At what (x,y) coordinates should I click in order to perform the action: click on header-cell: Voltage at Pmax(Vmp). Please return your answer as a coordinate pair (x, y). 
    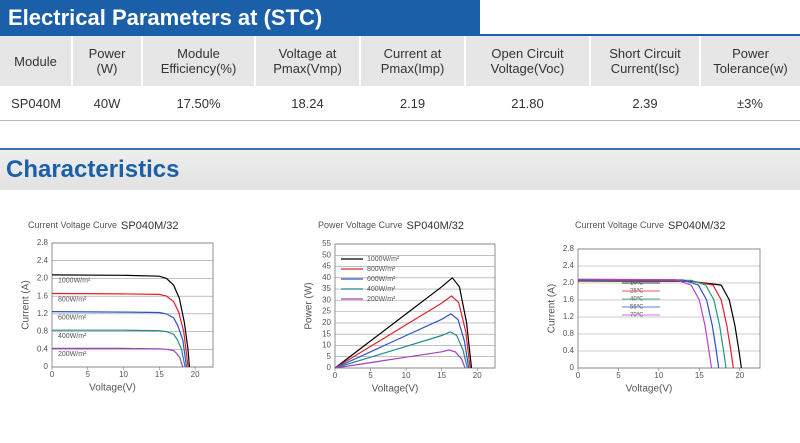
    Looking at the image, I should click on (307, 61).